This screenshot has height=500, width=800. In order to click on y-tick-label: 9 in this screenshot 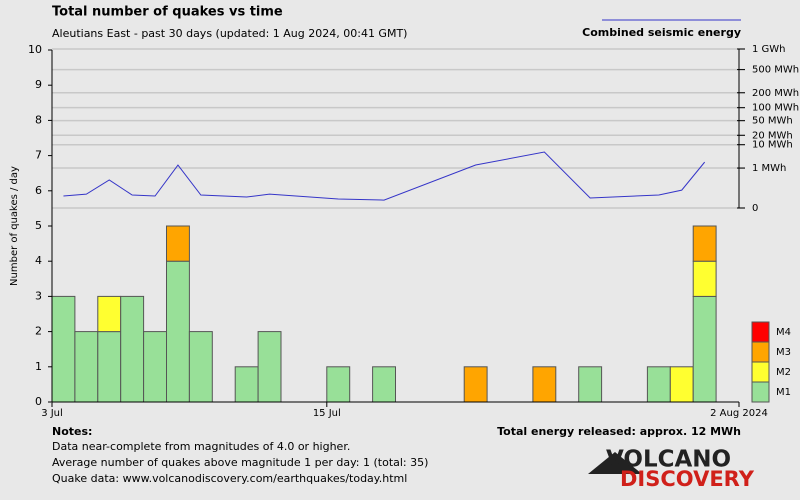, I will do `click(38, 84)`.